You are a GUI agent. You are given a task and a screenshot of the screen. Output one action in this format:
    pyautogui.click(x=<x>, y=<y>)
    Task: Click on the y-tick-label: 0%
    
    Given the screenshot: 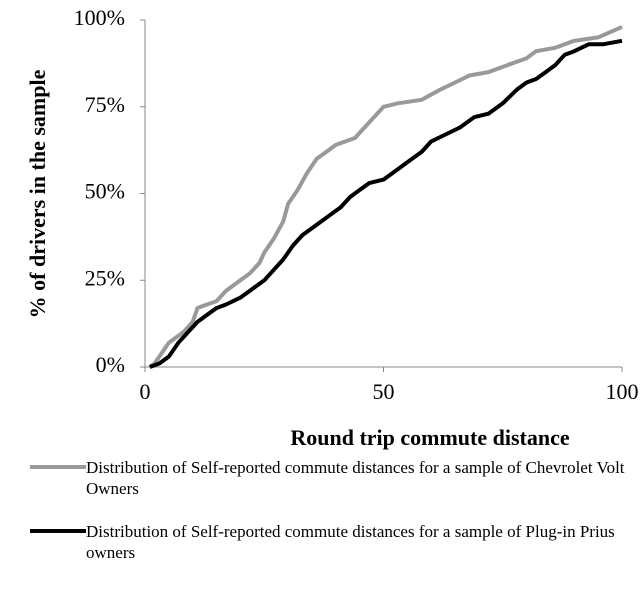 What is the action you would take?
    pyautogui.click(x=110, y=364)
    